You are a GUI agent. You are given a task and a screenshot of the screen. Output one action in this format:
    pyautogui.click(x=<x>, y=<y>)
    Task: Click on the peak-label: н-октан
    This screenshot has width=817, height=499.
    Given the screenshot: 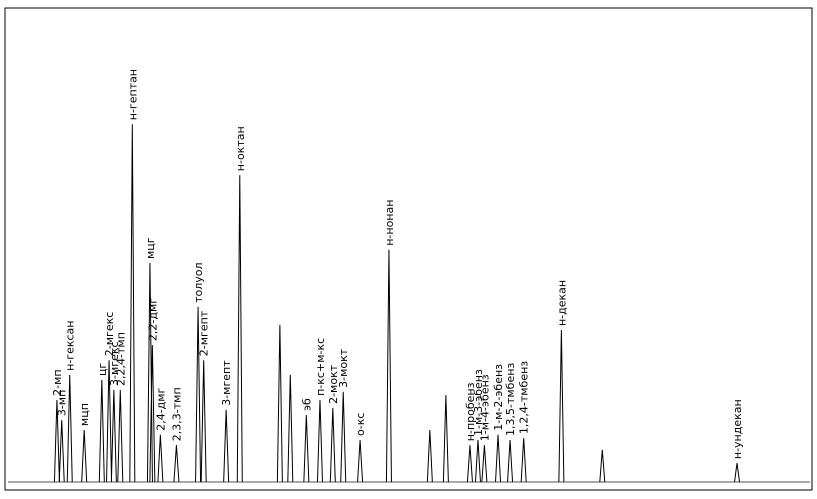 What is the action you would take?
    pyautogui.click(x=240, y=148)
    